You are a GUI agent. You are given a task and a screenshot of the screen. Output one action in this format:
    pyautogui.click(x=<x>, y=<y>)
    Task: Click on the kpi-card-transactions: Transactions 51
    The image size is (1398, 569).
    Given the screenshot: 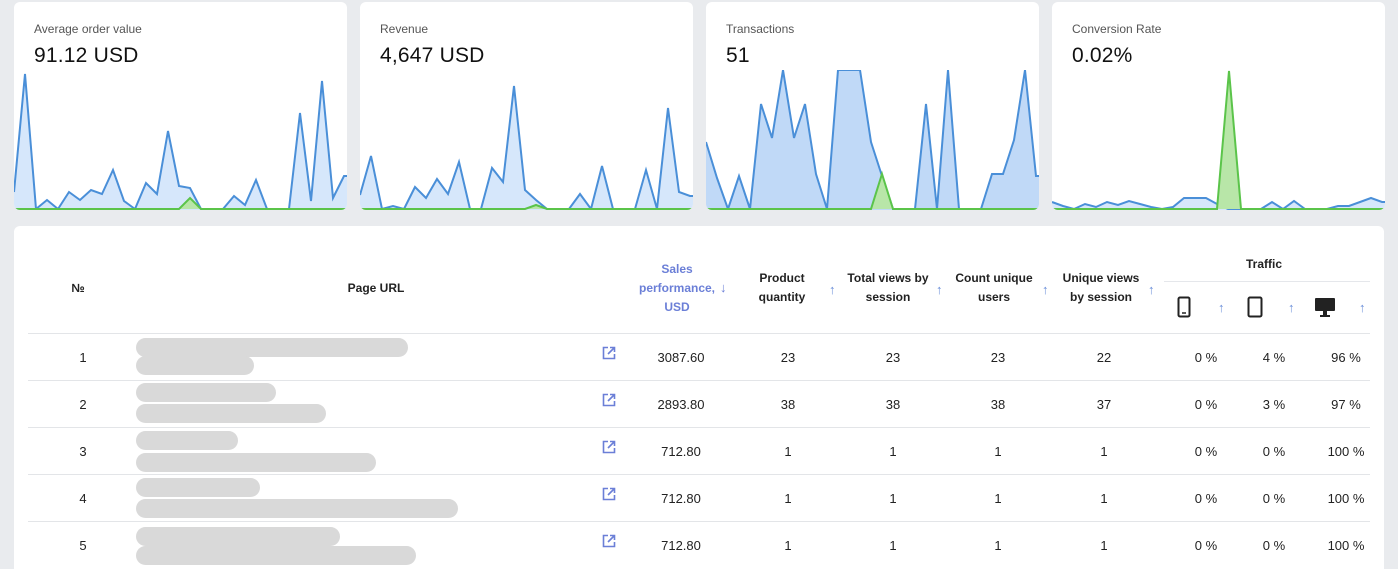 What is the action you would take?
    pyautogui.click(x=872, y=106)
    